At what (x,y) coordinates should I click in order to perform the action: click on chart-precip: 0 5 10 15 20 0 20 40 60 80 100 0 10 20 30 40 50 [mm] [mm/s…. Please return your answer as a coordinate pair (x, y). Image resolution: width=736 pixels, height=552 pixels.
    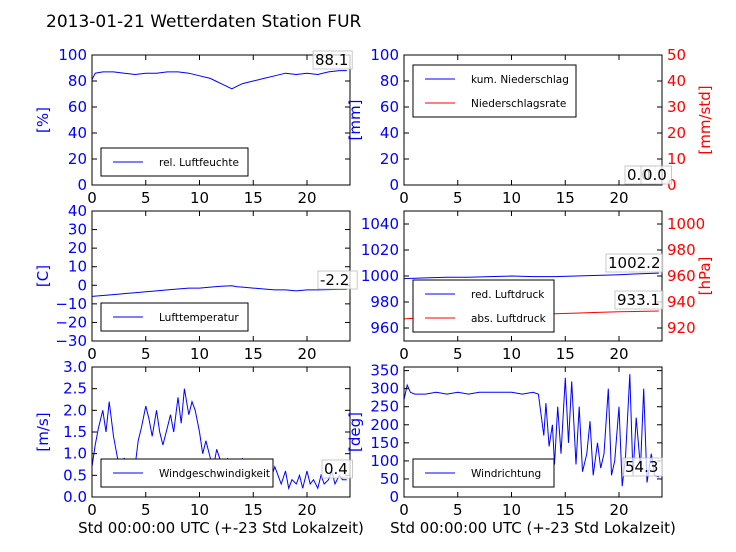
    Looking at the image, I should click on (530, 126).